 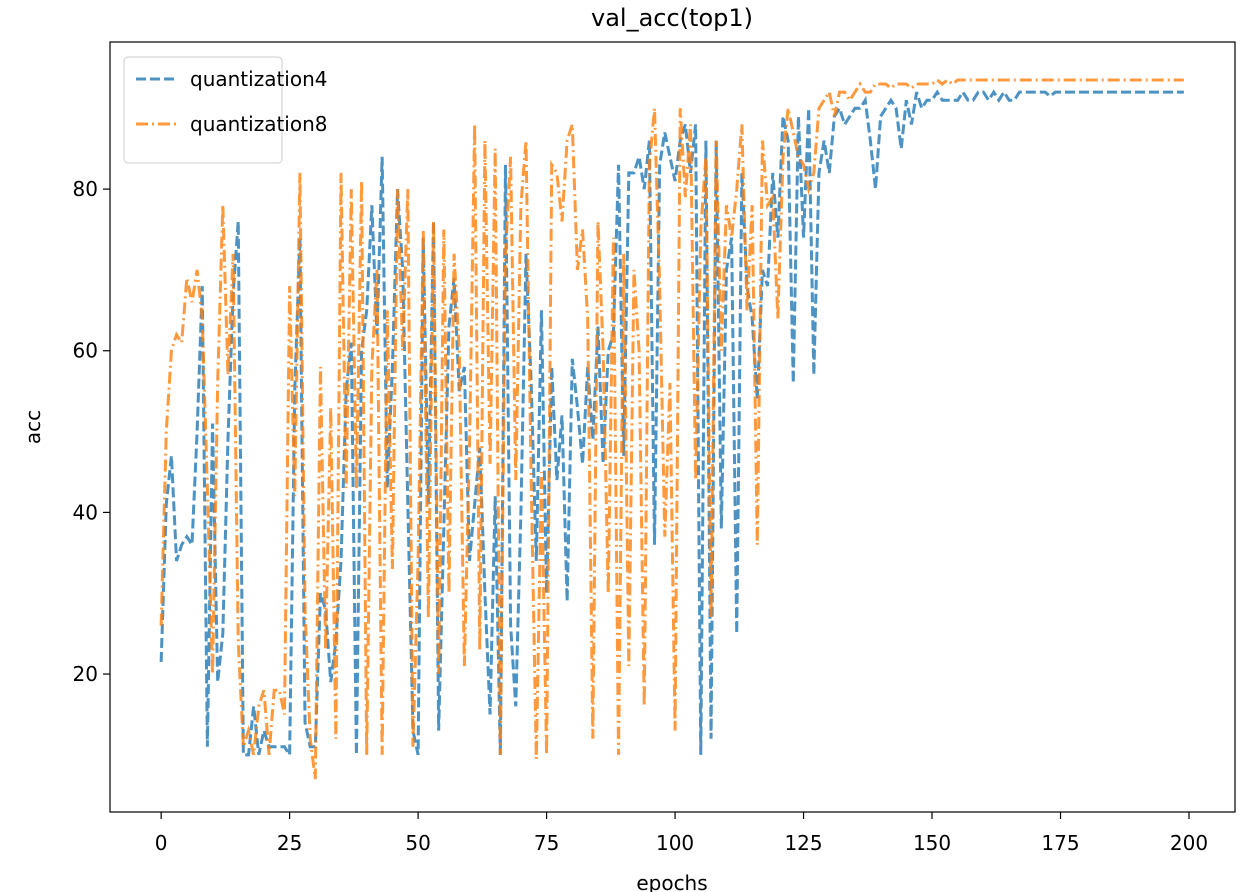 I want to click on x-tick-label: 125, so click(x=803, y=843).